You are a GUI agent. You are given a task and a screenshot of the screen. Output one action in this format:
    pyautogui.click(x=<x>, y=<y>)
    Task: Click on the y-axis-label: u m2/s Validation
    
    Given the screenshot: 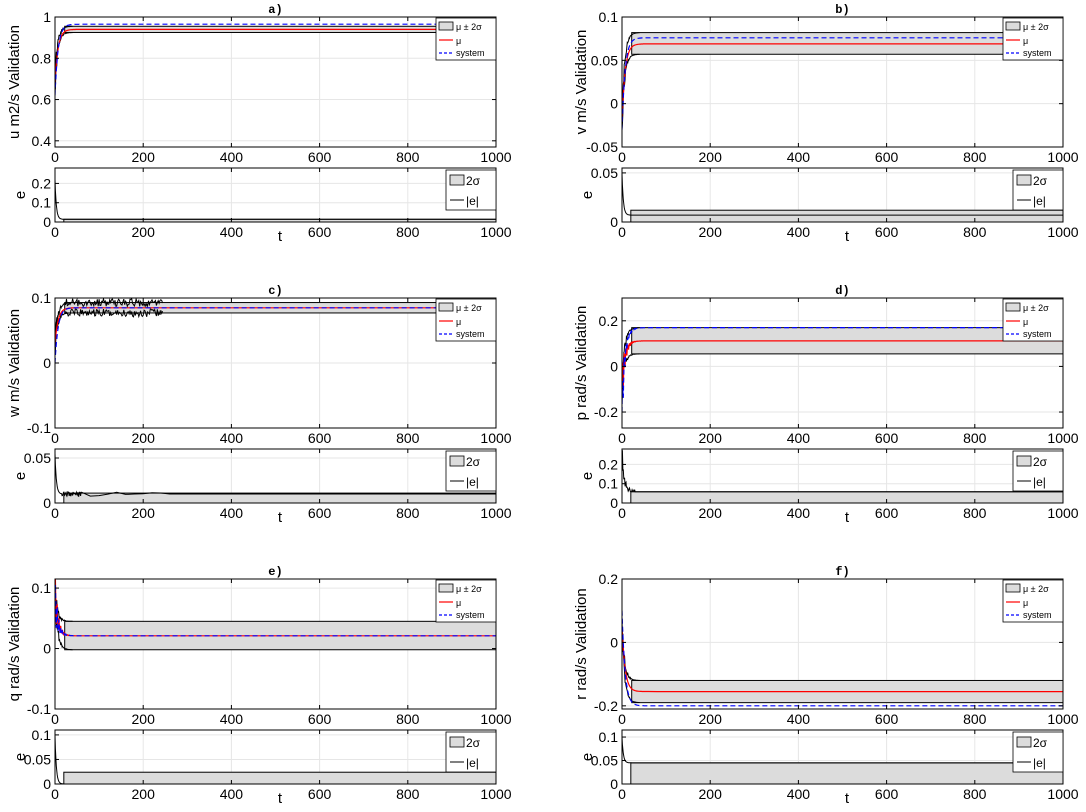 What is the action you would take?
    pyautogui.click(x=14, y=82)
    